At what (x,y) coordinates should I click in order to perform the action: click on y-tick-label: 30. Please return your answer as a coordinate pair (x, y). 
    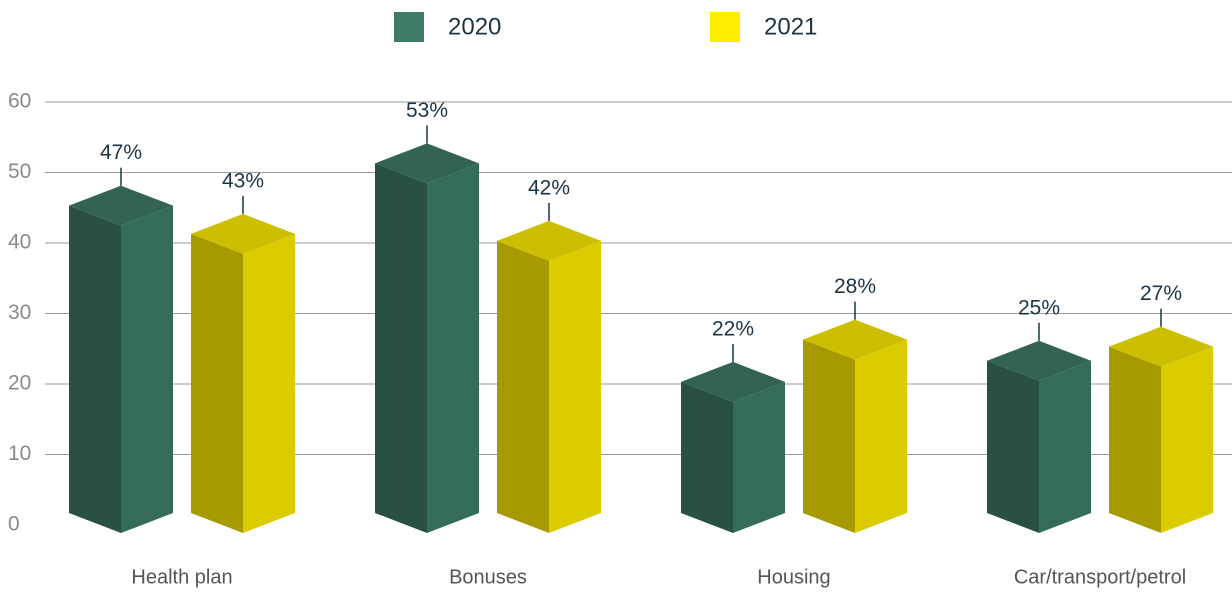
    Looking at the image, I should click on (19, 312).